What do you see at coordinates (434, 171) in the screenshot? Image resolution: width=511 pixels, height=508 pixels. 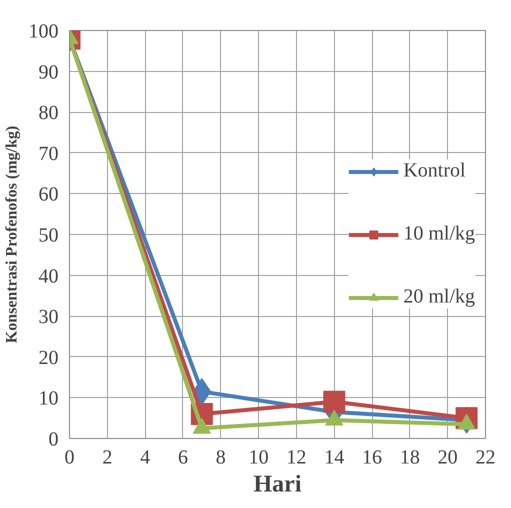 I see `legend-label: Kontrol` at bounding box center [434, 171].